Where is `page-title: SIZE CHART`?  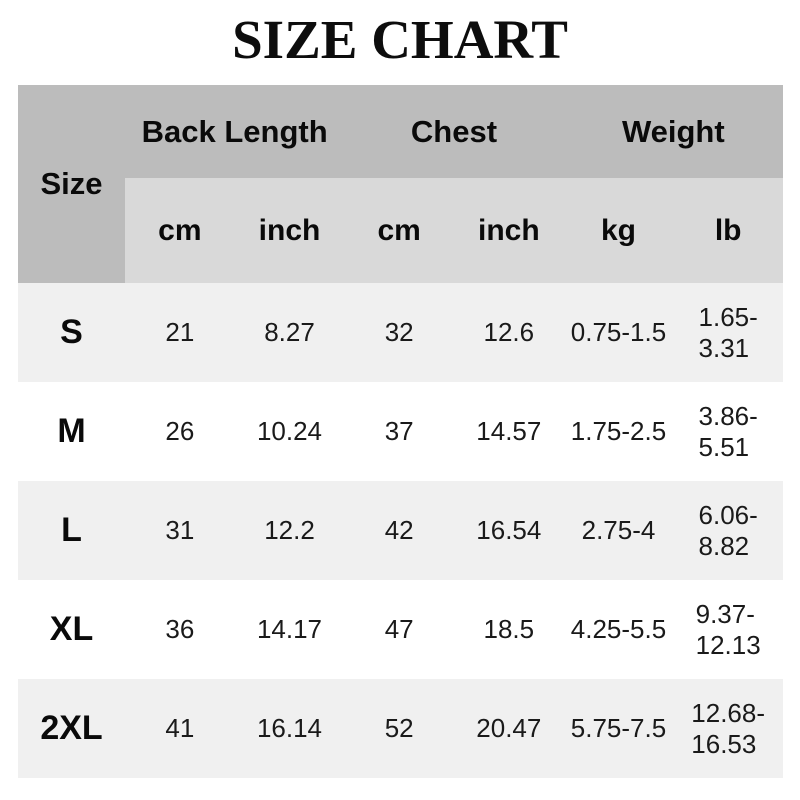
page-title: SIZE CHART is located at coordinates (400, 39).